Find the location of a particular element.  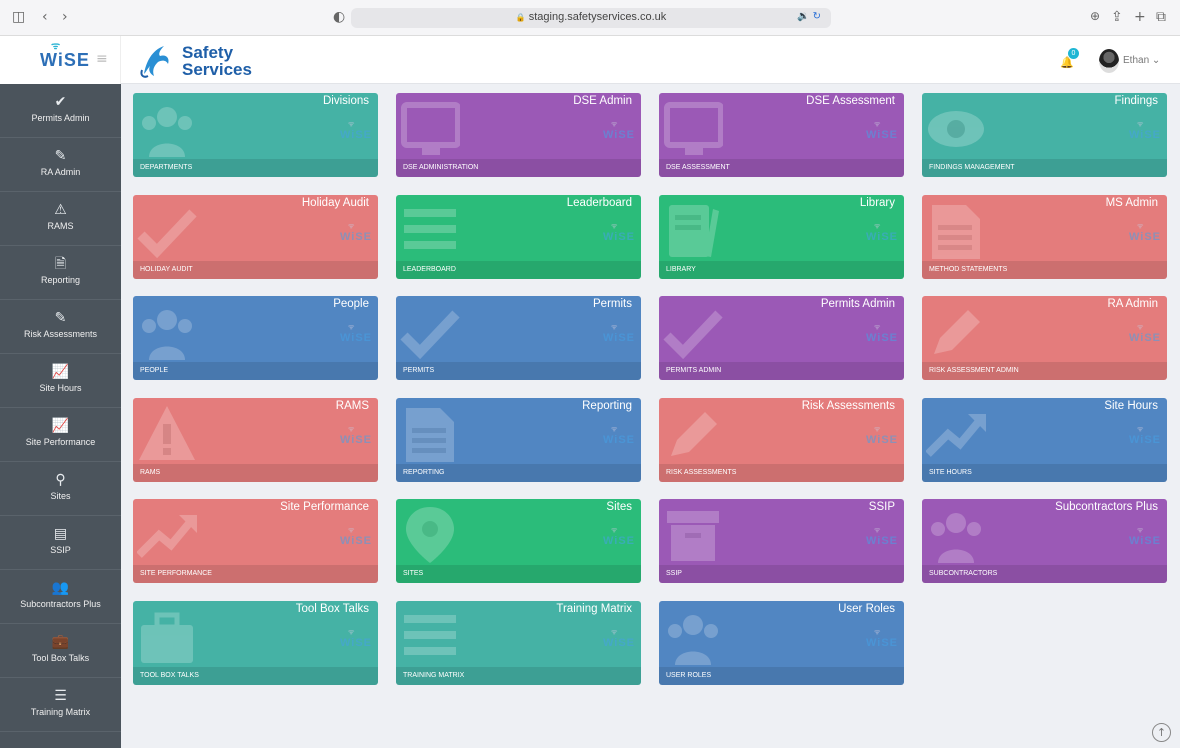

share-icon: ⇪ is located at coordinates (1117, 17).